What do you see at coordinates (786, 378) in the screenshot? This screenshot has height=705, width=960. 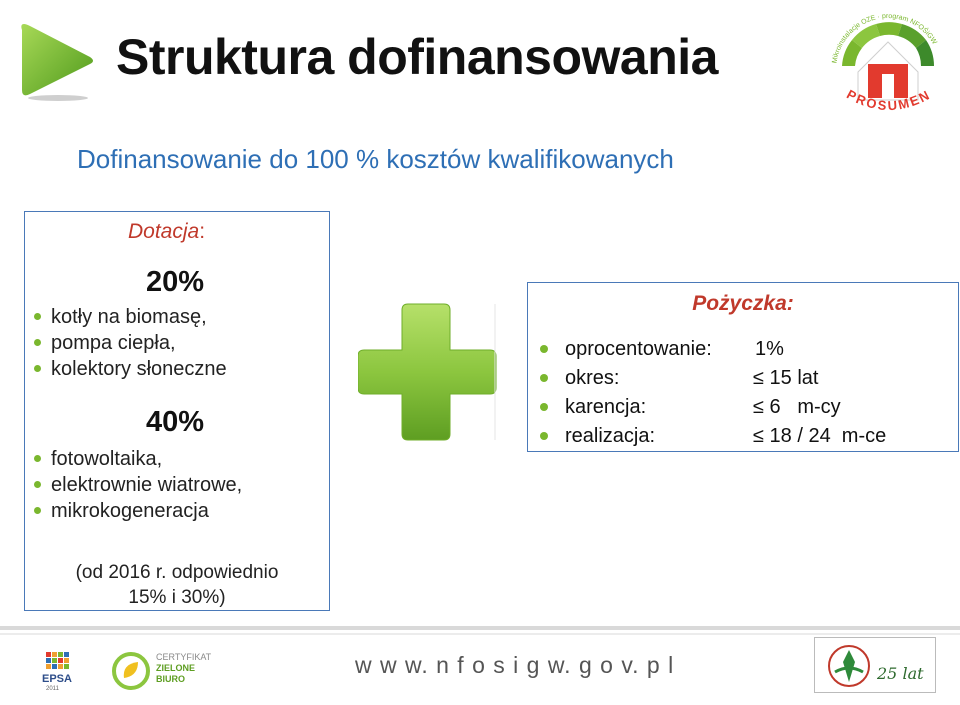 I see `loan-value: ≤ 15 lat` at bounding box center [786, 378].